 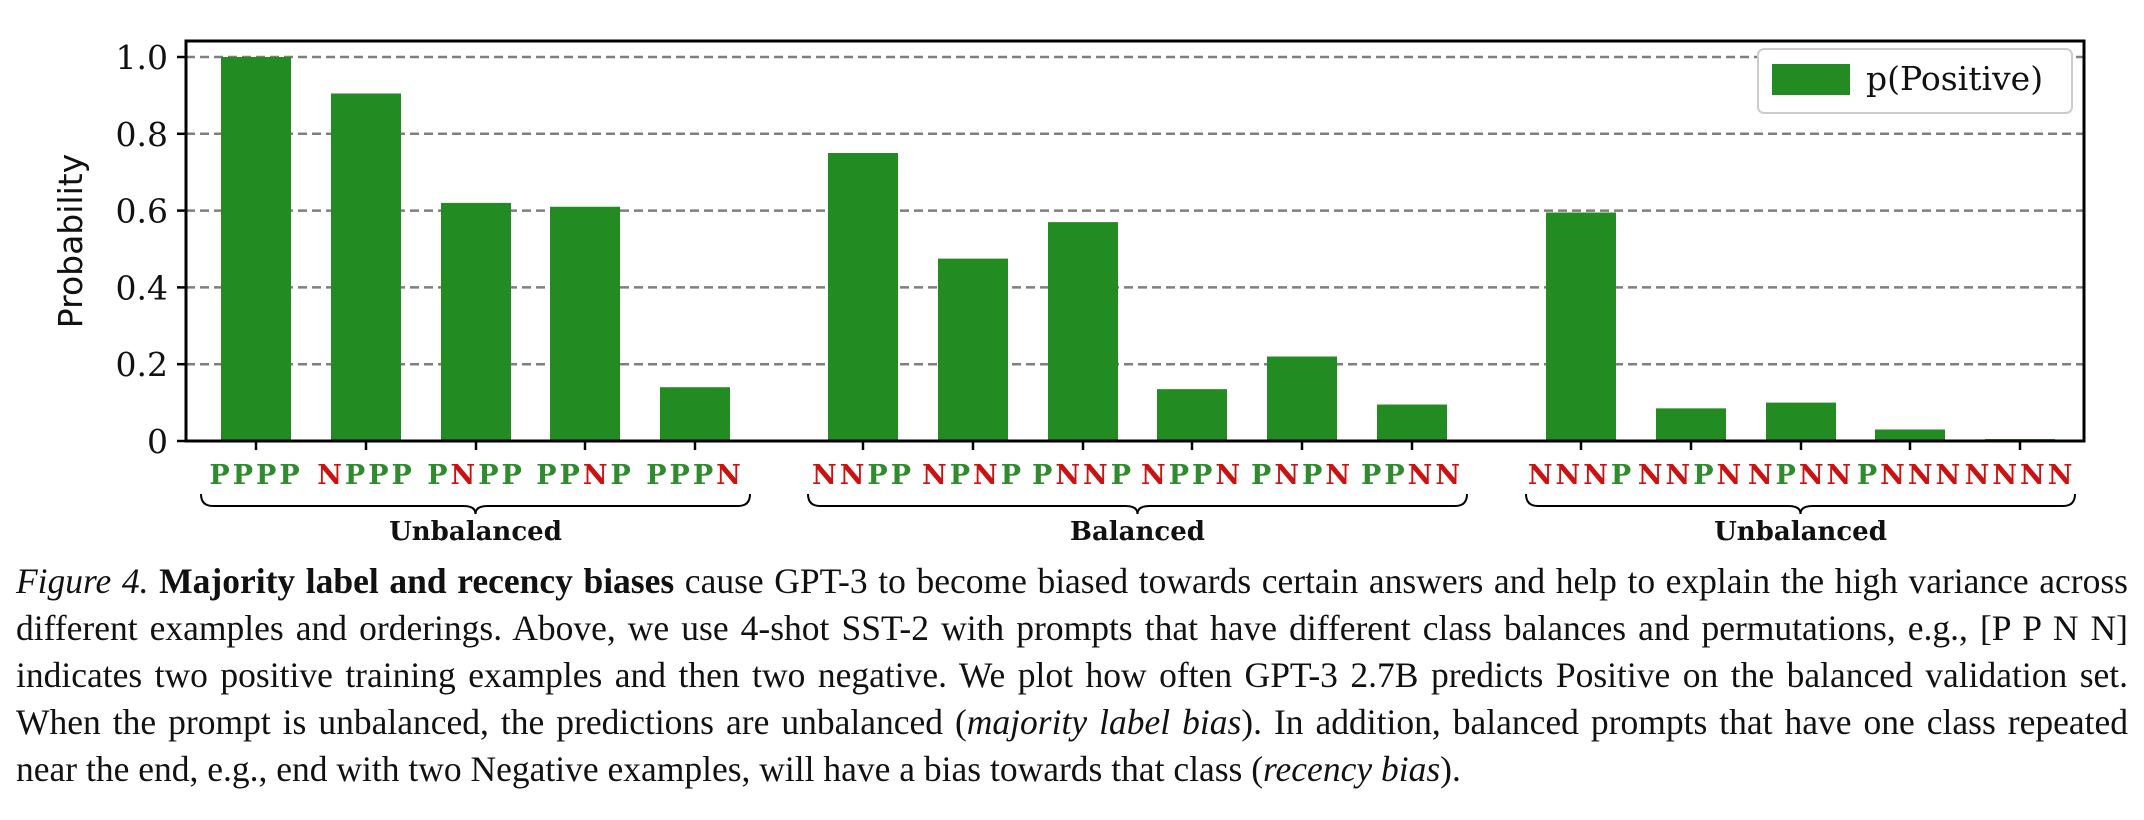 What do you see at coordinates (142, 57) in the screenshot?
I see `y-tick-label: 1.0` at bounding box center [142, 57].